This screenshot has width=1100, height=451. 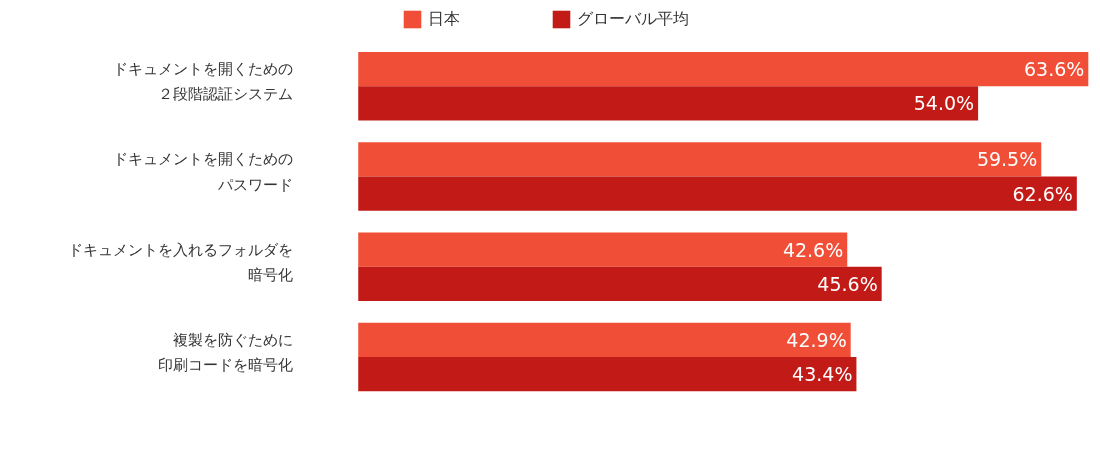 What do you see at coordinates (633, 19) in the screenshot?
I see `legend-label: グローバル平均` at bounding box center [633, 19].